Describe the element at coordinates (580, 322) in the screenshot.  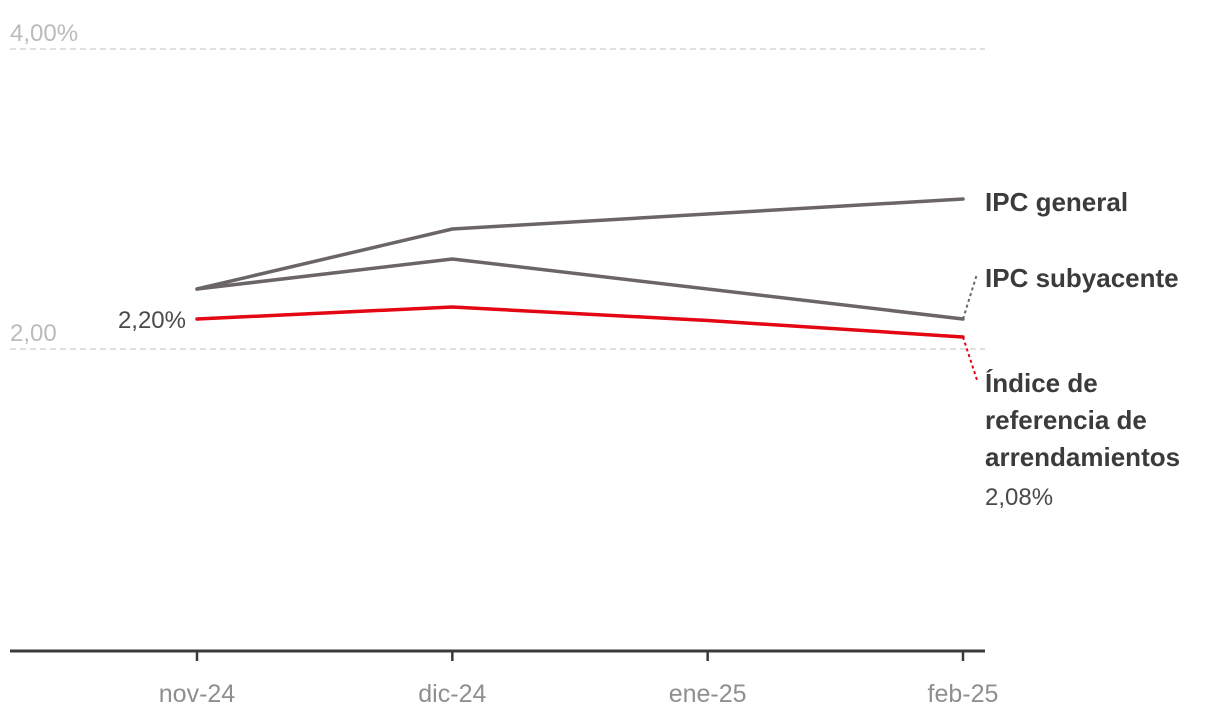
I see `series-line-indice-referencia` at that location.